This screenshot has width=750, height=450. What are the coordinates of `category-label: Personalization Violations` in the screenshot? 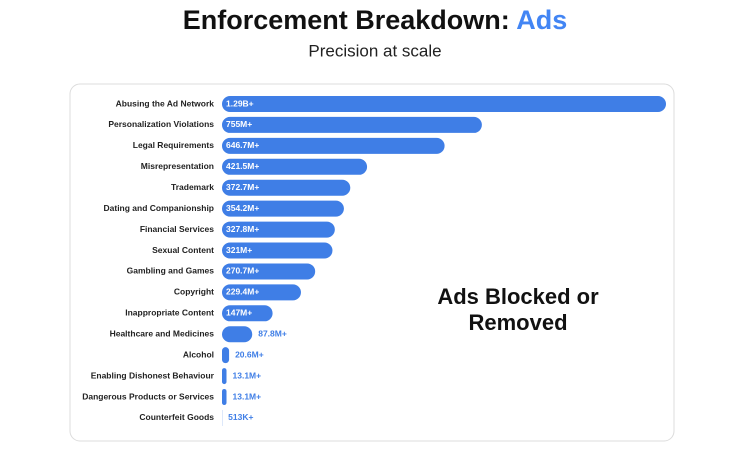 It's located at (161, 124).